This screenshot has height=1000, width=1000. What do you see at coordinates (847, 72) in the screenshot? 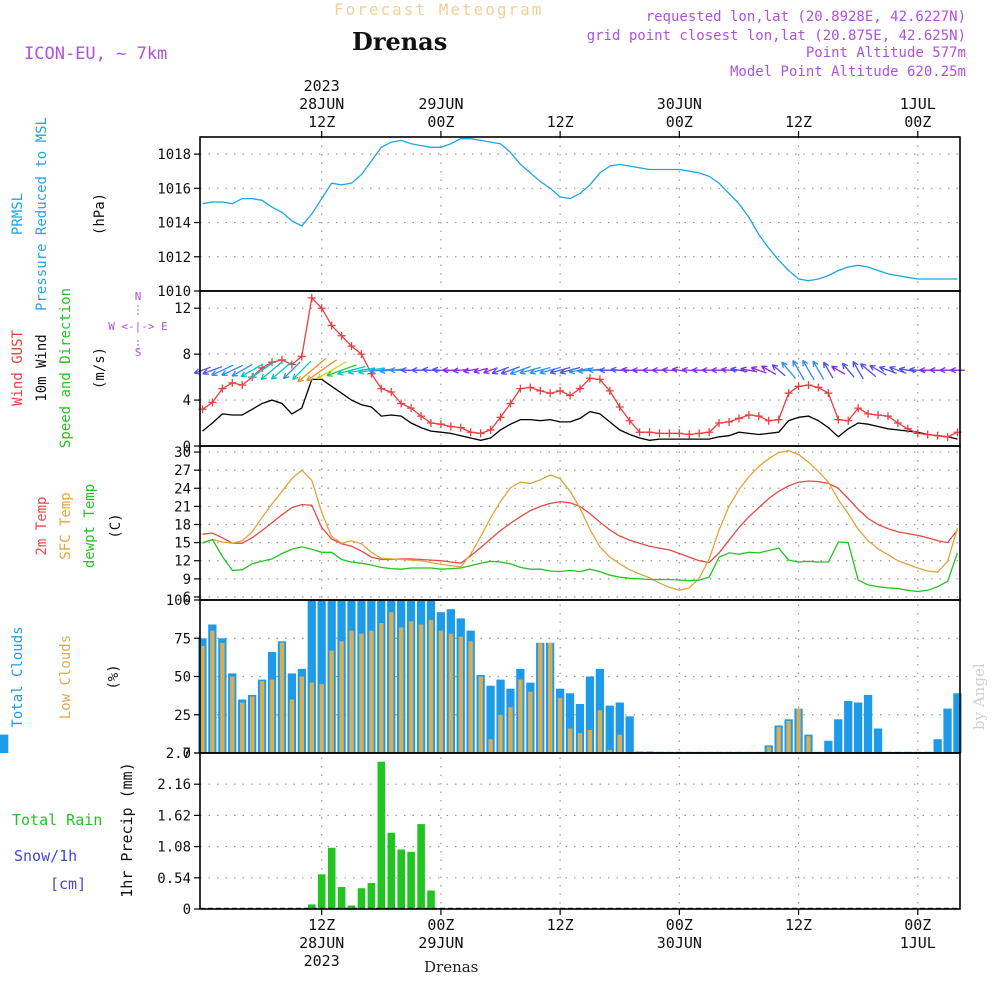
I see `model-point-altitude: Model Point Altitude 620.25m` at bounding box center [847, 72].